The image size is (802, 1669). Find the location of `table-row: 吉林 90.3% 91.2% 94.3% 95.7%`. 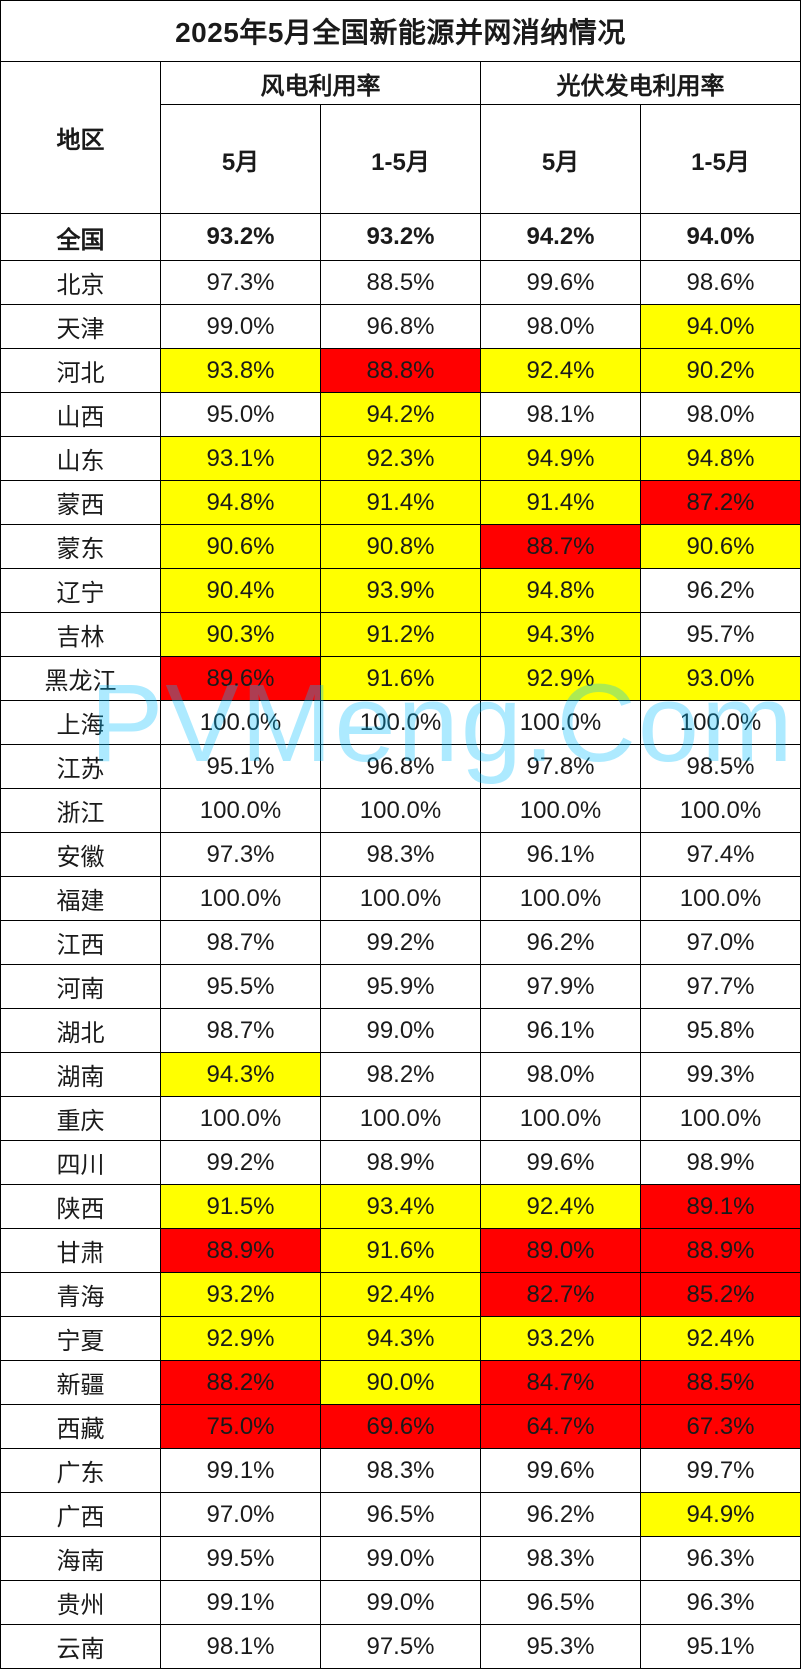

table-row: 吉林 90.3% 91.2% 94.3% 95.7% is located at coordinates (400, 634).